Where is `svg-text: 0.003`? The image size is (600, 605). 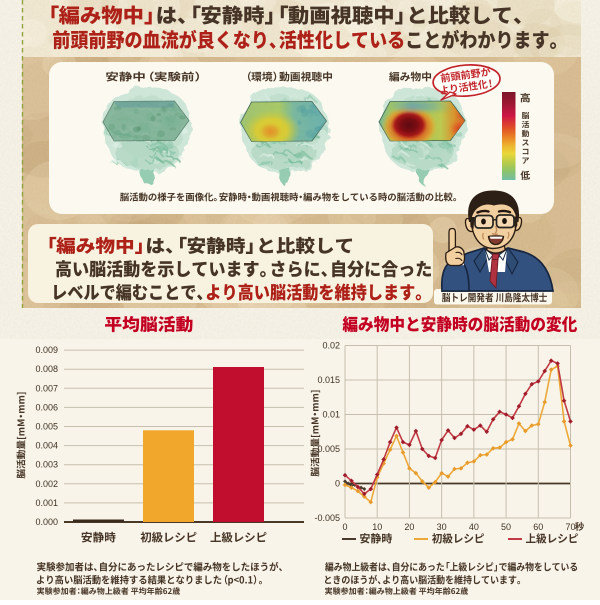 svg-text: 0.003 is located at coordinates (46, 465).